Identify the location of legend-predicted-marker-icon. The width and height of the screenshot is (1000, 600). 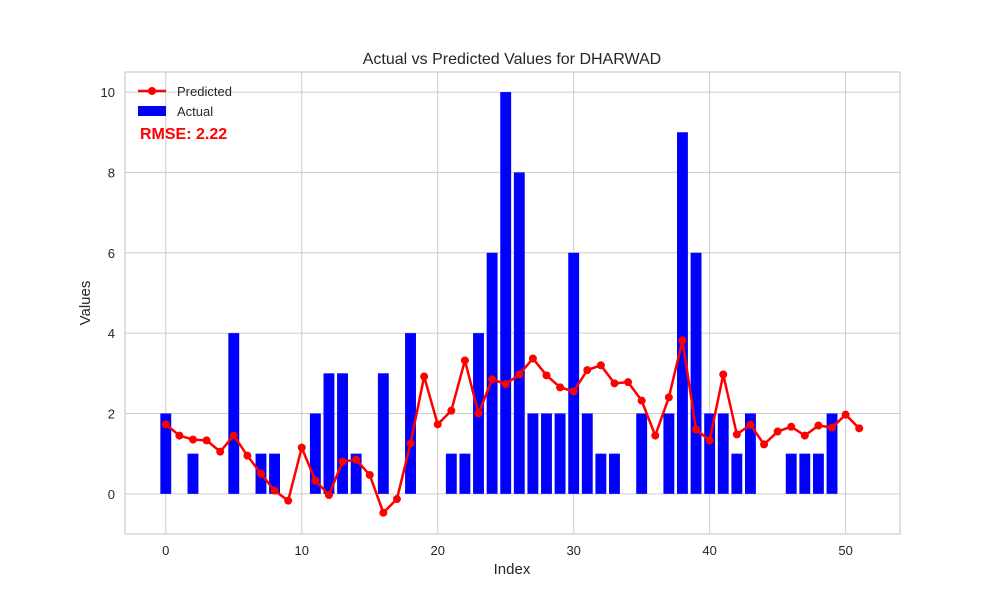
(152, 91).